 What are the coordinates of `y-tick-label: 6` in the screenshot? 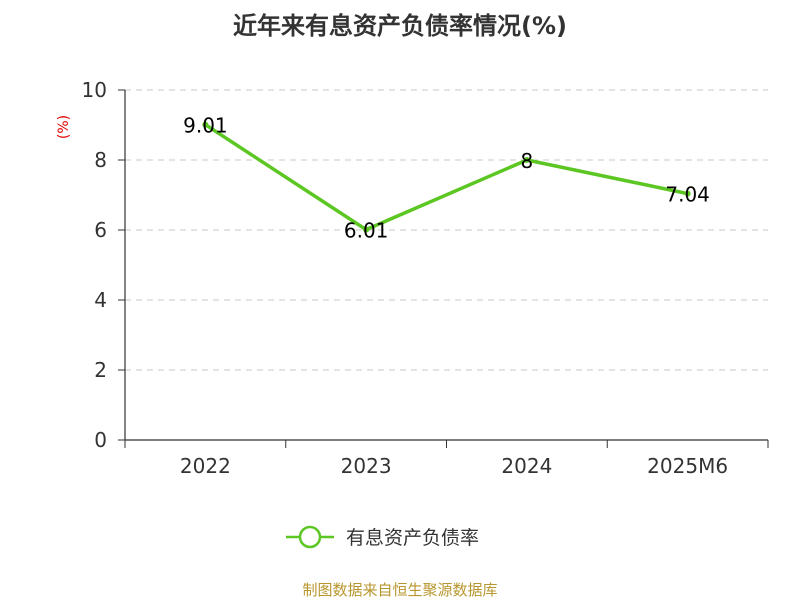 It's located at (100, 230).